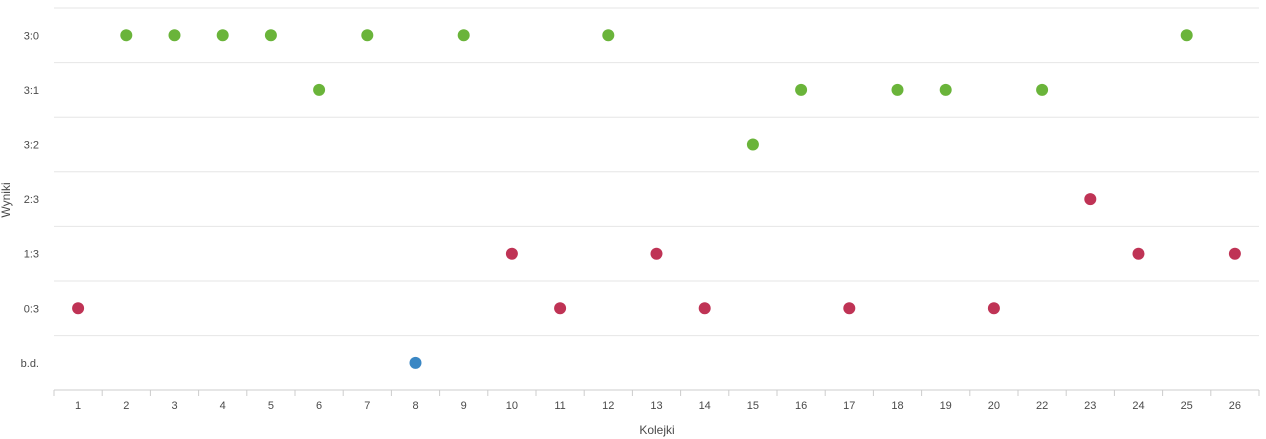  I want to click on x-tick-label: 16, so click(801, 406).